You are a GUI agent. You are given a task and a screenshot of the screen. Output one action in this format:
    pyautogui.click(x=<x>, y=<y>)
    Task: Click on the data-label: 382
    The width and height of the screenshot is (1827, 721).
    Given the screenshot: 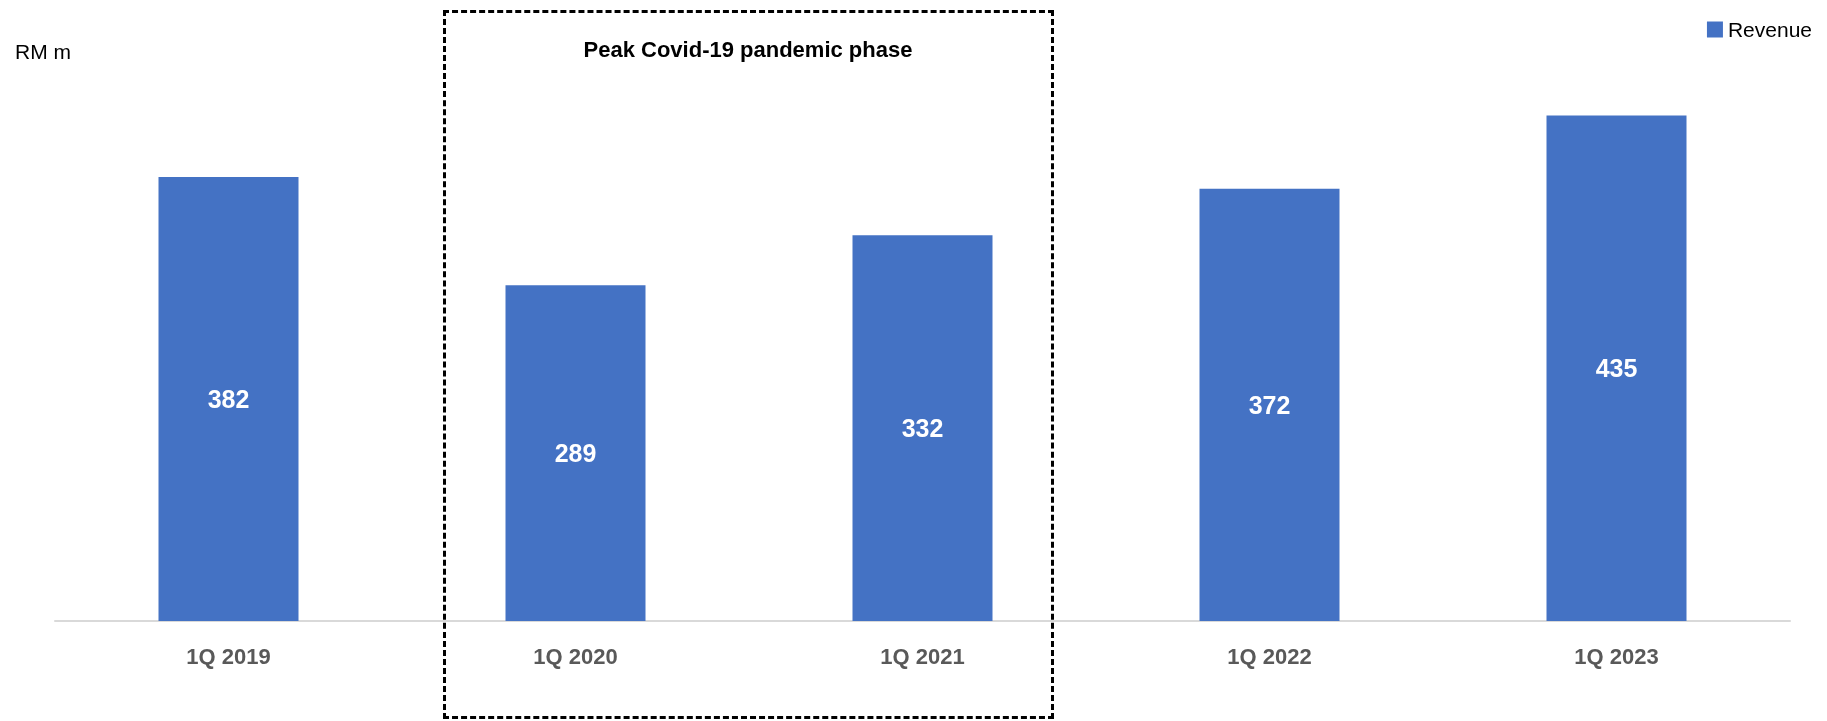 What is the action you would take?
    pyautogui.click(x=228, y=399)
    